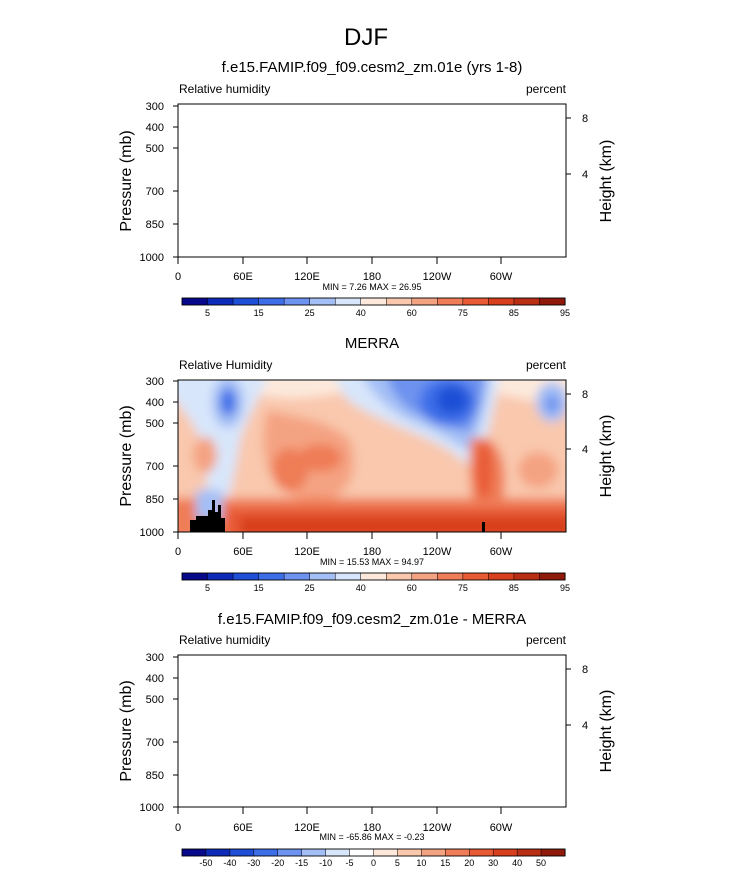 The width and height of the screenshot is (733, 872). I want to click on colorbar-tick-label: 0, so click(373, 863).